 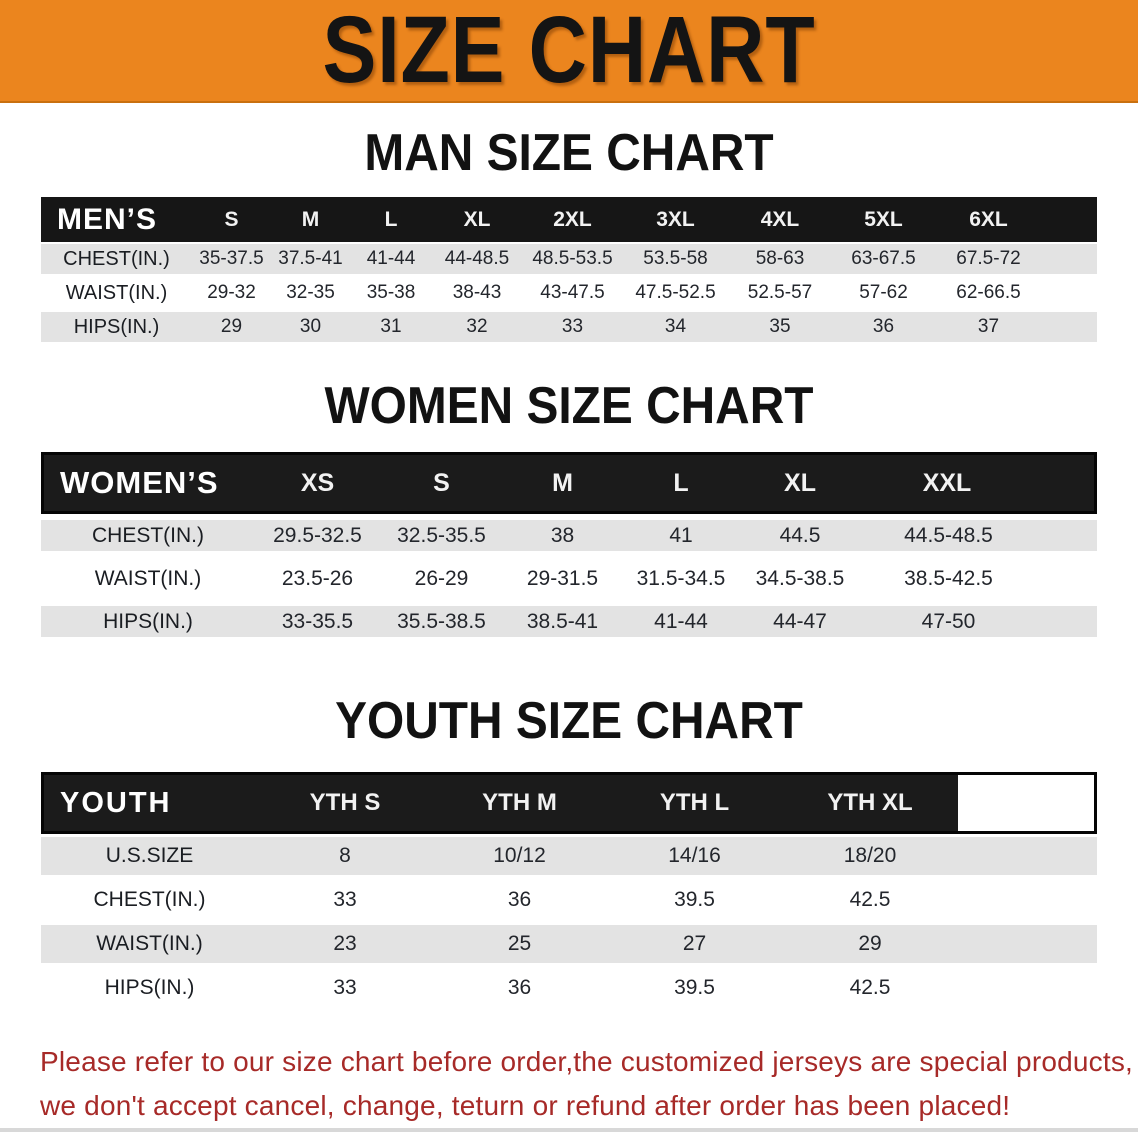 What do you see at coordinates (310, 327) in the screenshot?
I see `value-cell: 30` at bounding box center [310, 327].